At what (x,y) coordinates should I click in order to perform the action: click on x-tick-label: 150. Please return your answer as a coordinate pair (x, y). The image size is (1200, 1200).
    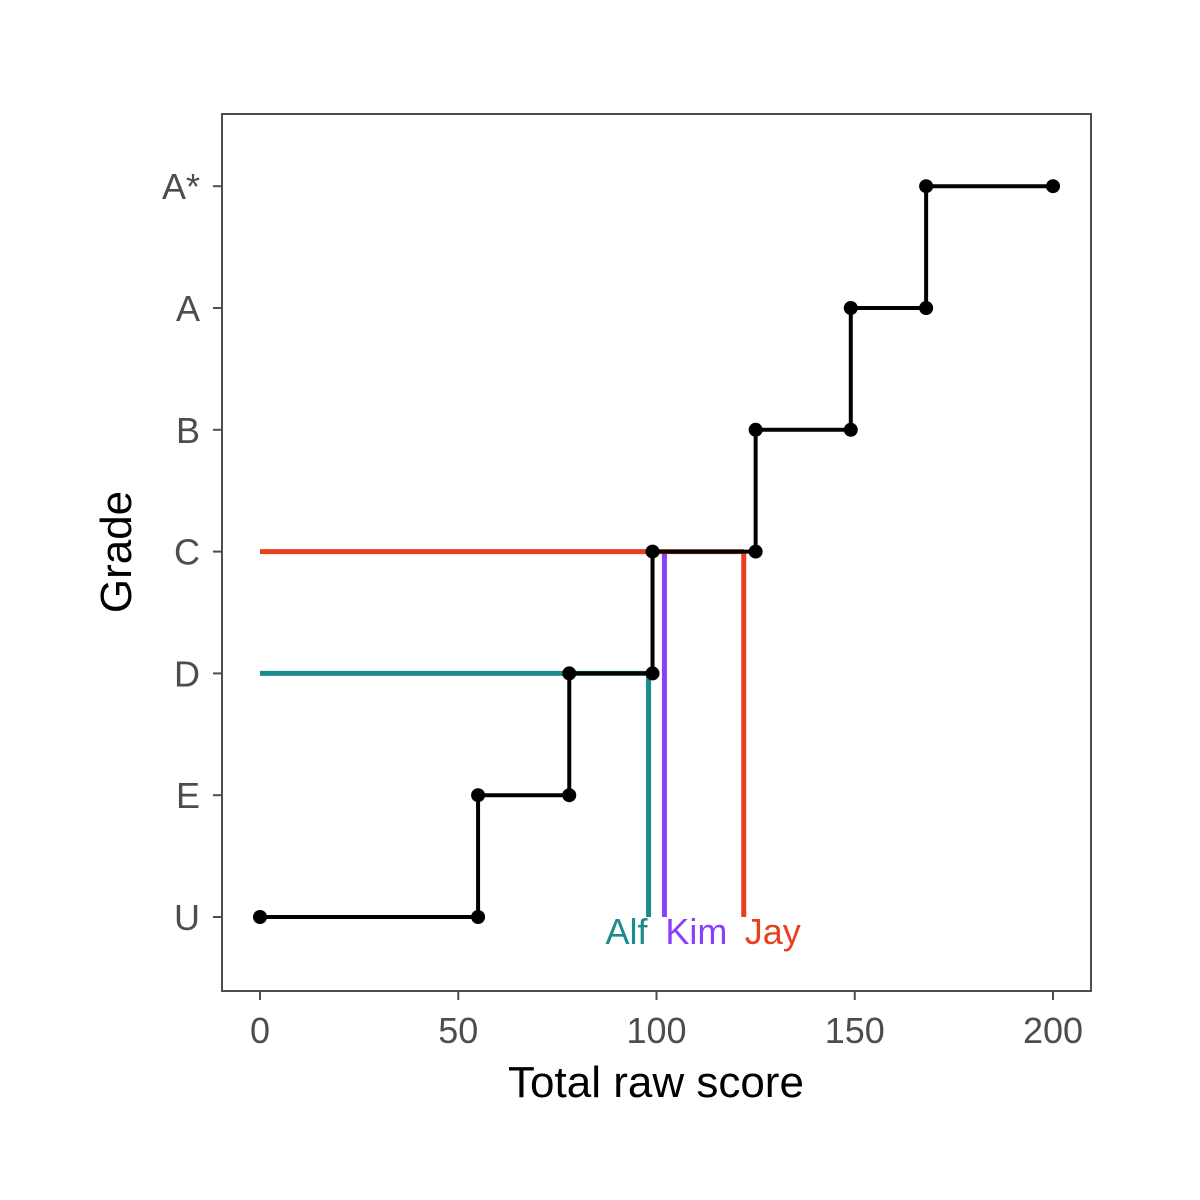
    Looking at the image, I should click on (855, 1030).